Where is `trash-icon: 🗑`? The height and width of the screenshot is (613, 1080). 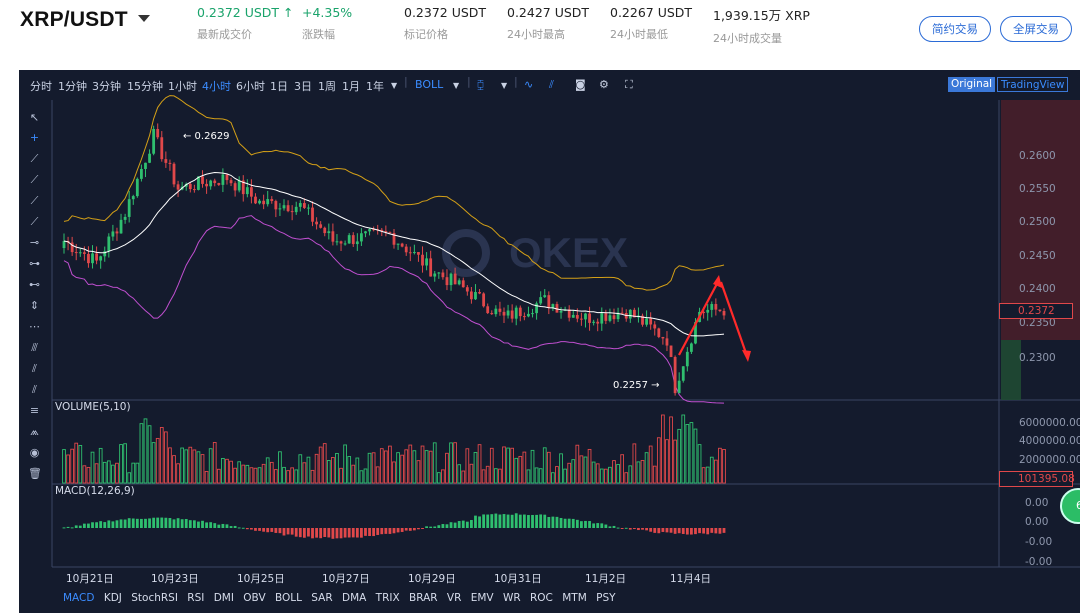 trash-icon: 🗑 is located at coordinates (35, 473).